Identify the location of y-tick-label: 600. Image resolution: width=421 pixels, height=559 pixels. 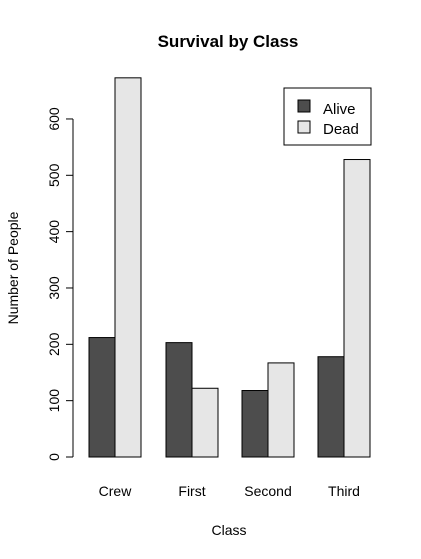
(54, 119).